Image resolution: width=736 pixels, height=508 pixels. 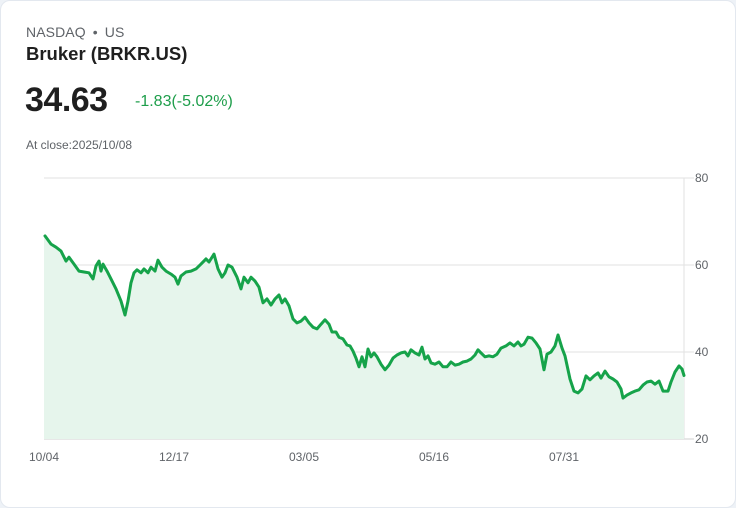 What do you see at coordinates (79, 145) in the screenshot?
I see `close-timestamp: At close:2025/10/08` at bounding box center [79, 145].